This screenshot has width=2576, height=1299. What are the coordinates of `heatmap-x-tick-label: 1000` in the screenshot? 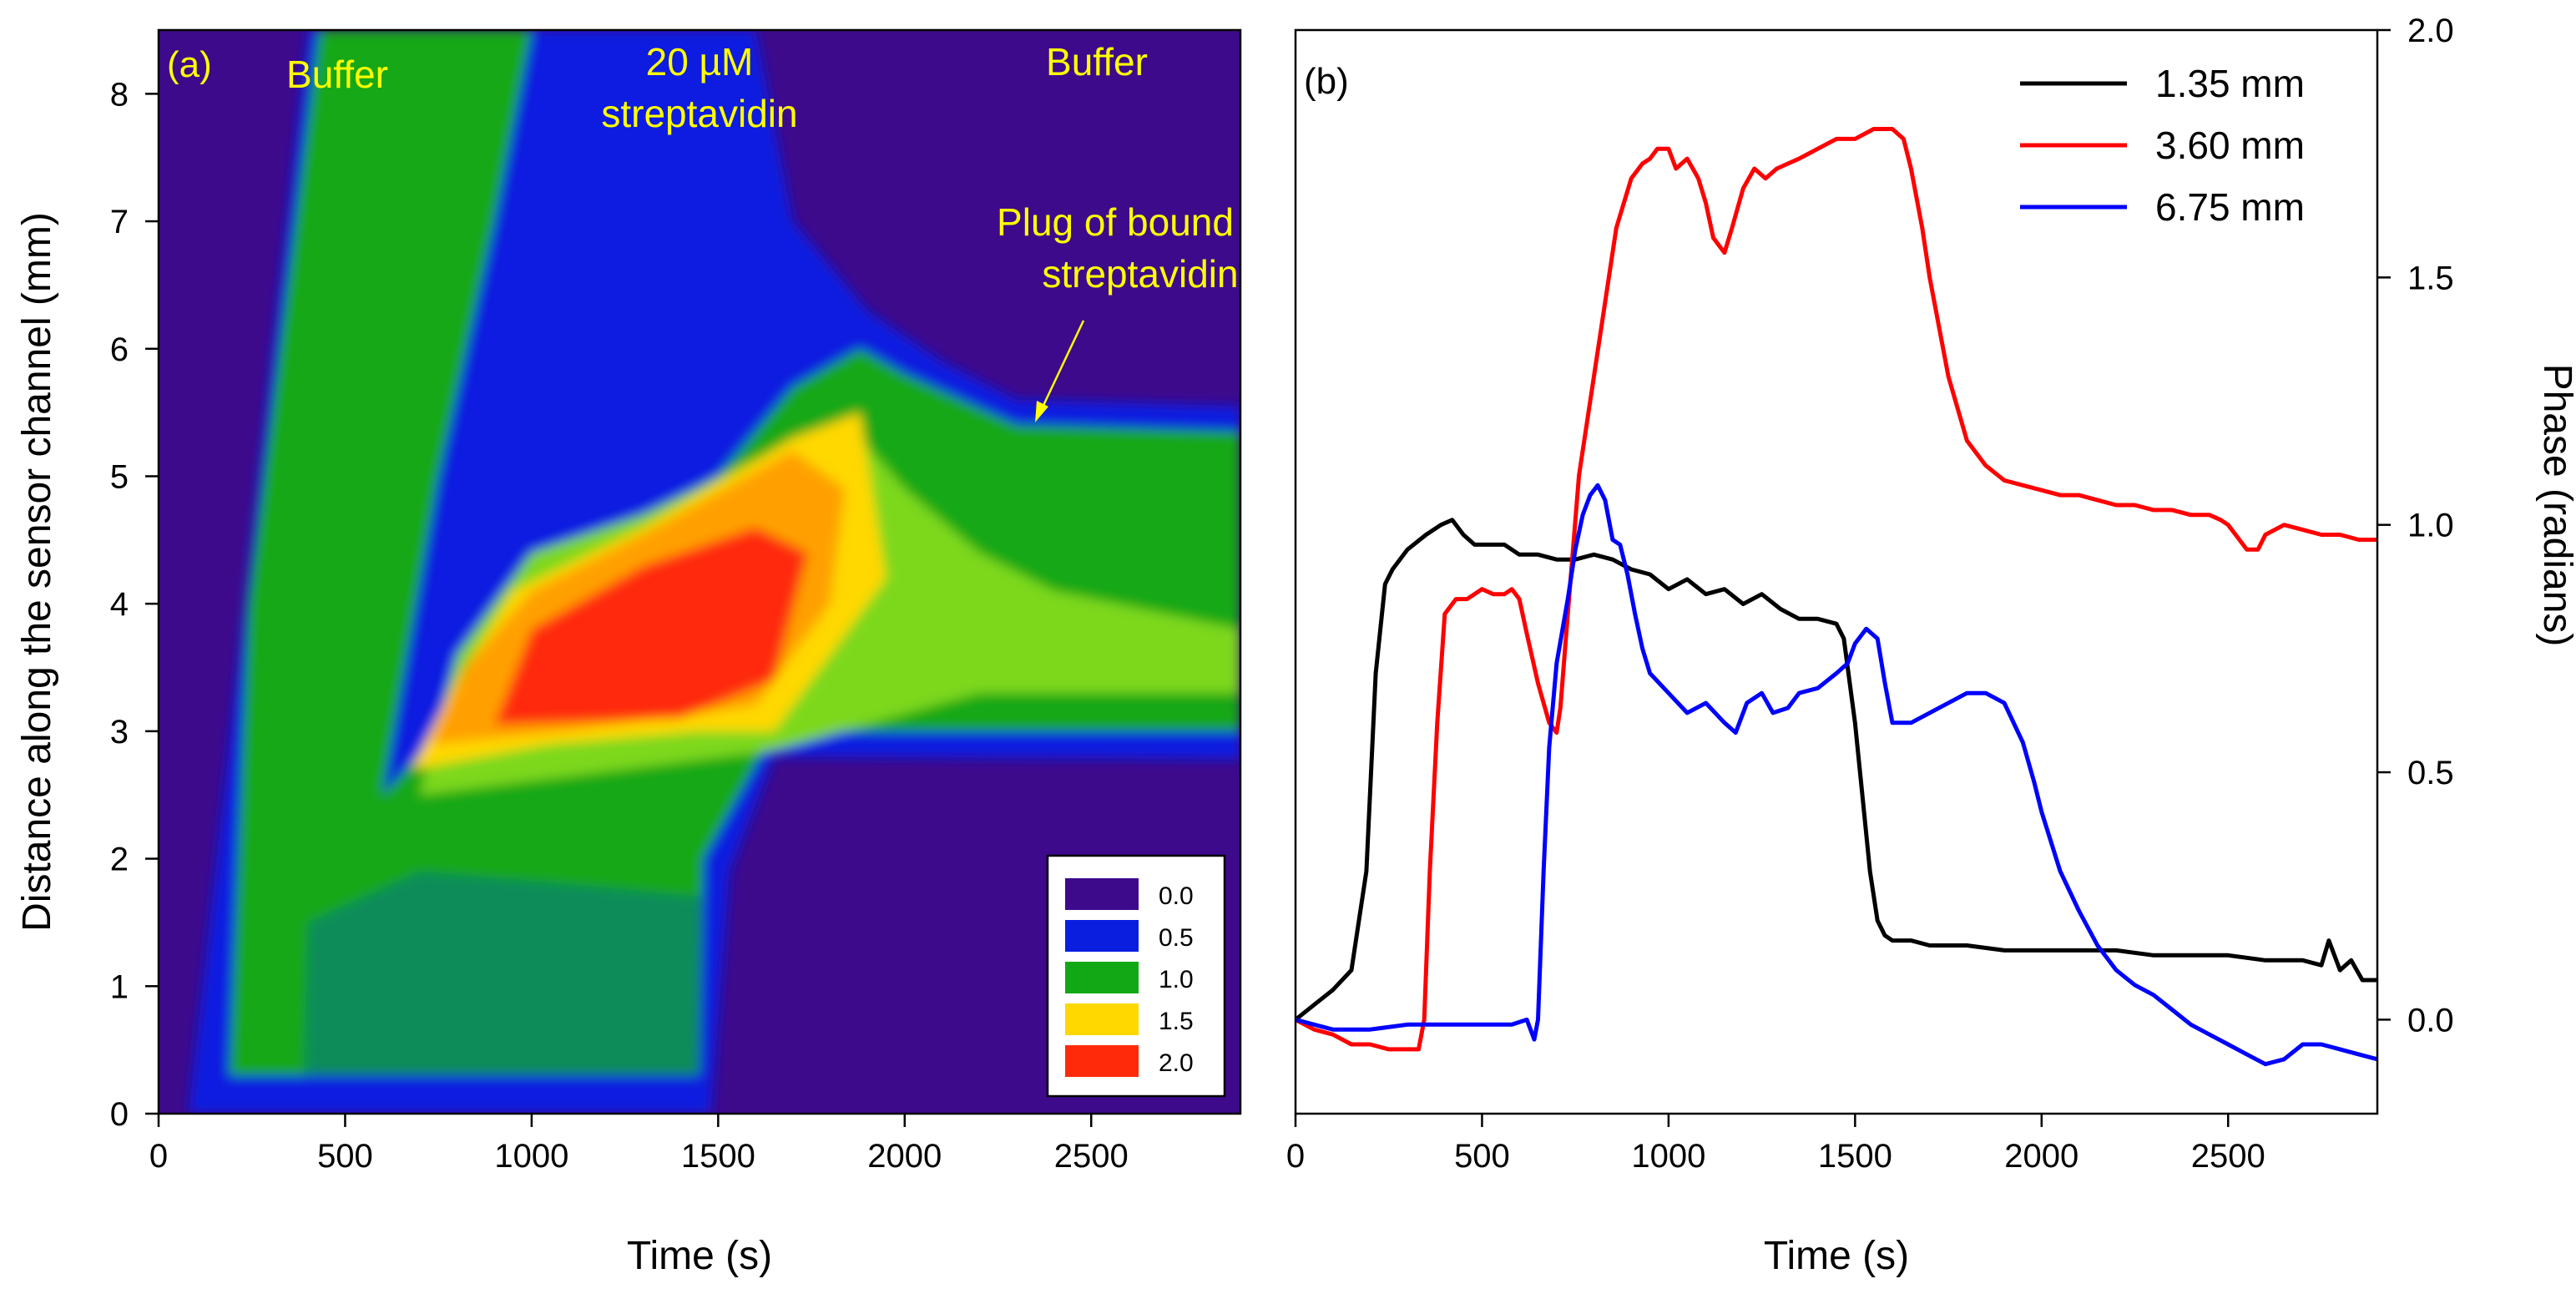 It's located at (531, 1156).